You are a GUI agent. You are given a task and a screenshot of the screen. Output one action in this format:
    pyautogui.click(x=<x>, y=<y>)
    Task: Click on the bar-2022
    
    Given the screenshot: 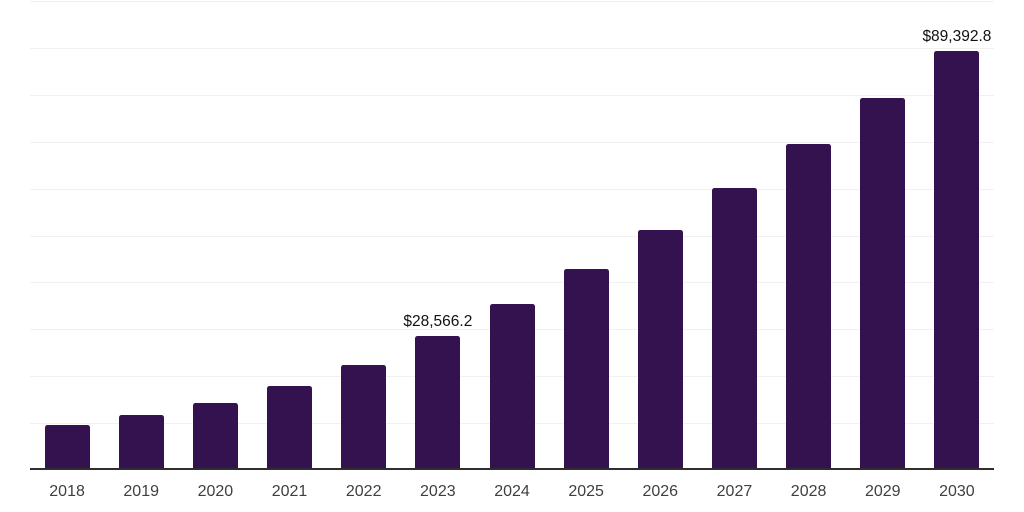 What is the action you would take?
    pyautogui.click(x=364, y=417)
    